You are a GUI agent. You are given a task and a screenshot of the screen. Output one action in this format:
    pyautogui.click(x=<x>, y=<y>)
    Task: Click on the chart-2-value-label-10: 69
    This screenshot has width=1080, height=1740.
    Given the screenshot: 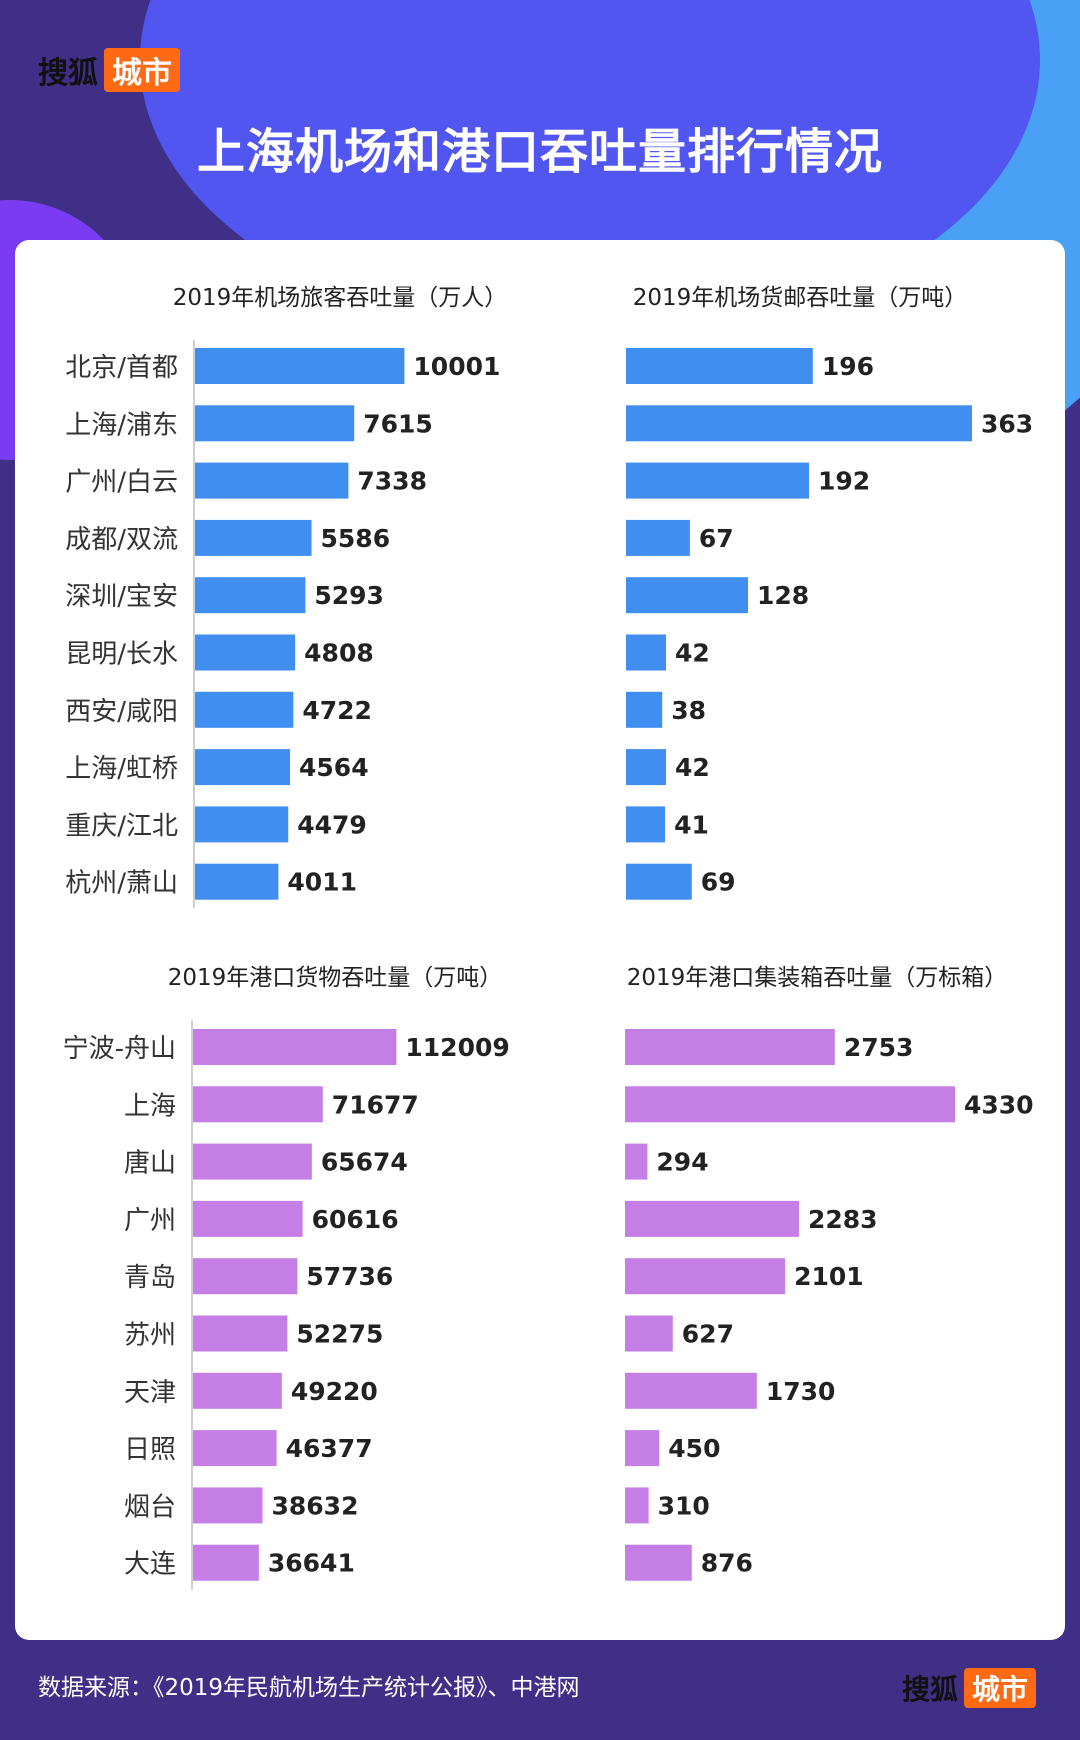 What is the action you would take?
    pyautogui.click(x=718, y=882)
    